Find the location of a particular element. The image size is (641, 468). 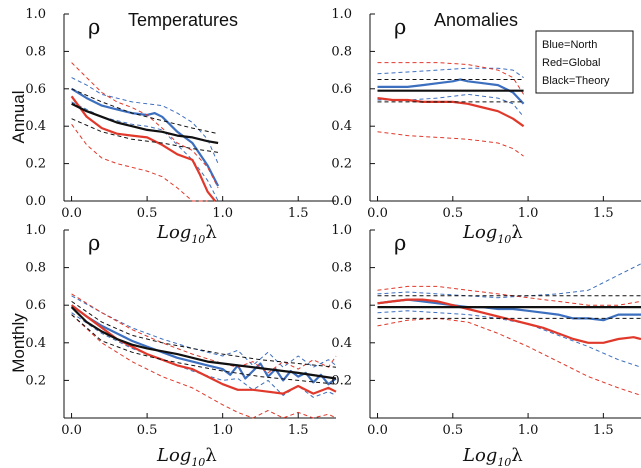

series-north-lower is located at coordinates (204, 355).